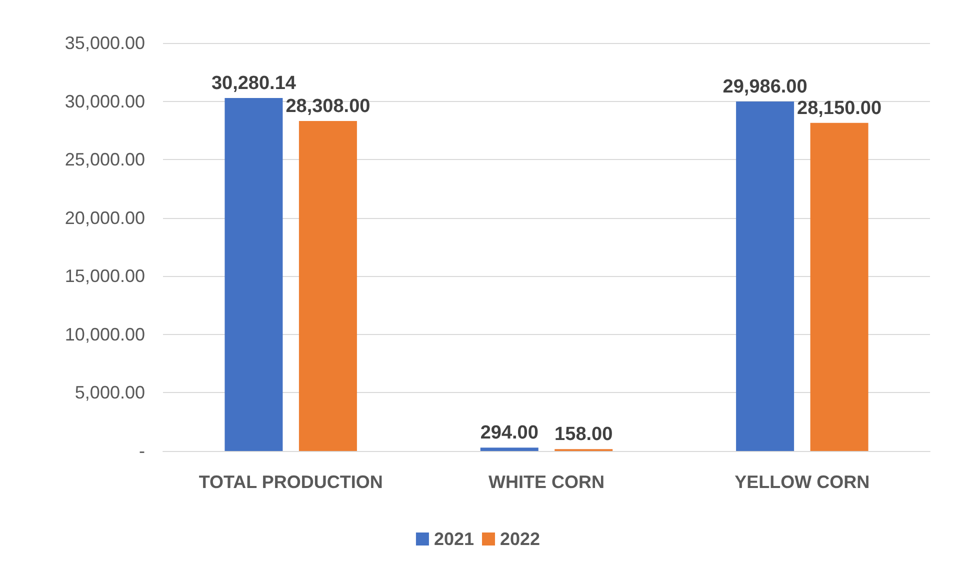 This screenshot has height=578, width=958. What do you see at coordinates (109, 392) in the screenshot?
I see `y-tick-label: 5,000.00` at bounding box center [109, 392].